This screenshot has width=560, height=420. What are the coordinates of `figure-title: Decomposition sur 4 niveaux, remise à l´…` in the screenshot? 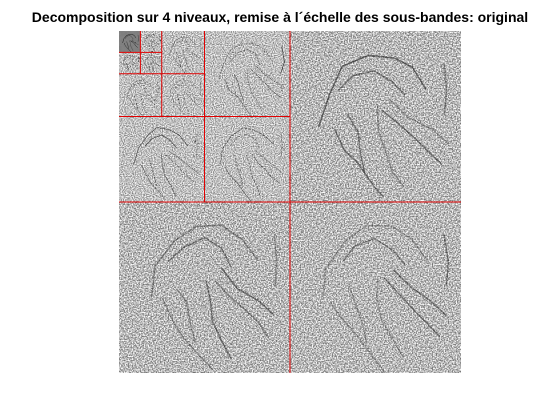 It's located at (280, 17).